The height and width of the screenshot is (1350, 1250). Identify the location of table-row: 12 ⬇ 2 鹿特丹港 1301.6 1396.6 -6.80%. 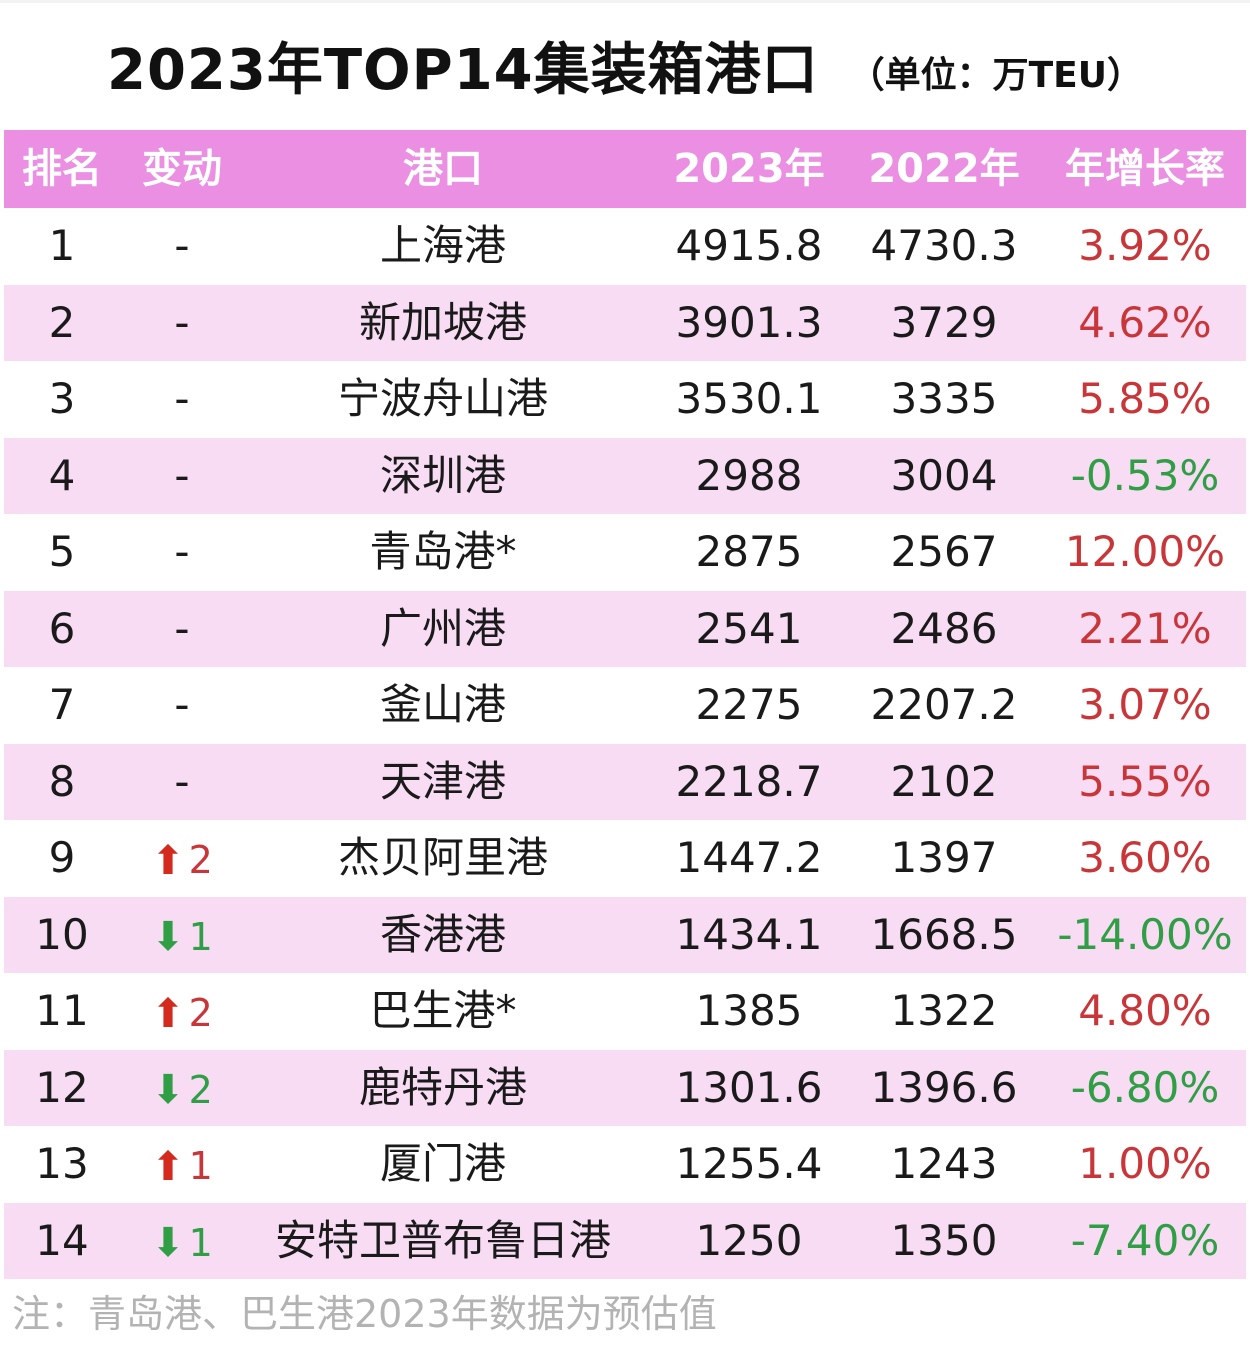
(625, 1088).